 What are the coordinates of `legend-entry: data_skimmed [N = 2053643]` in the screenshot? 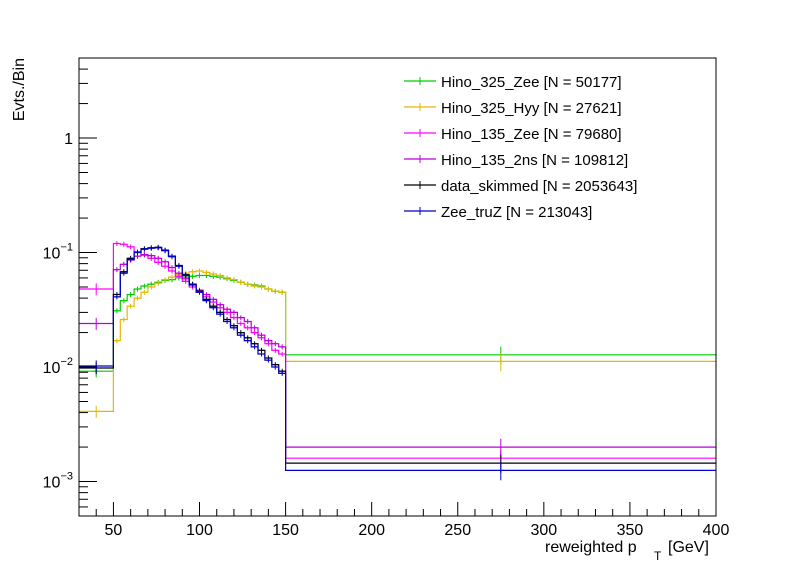 It's located at (520, 186).